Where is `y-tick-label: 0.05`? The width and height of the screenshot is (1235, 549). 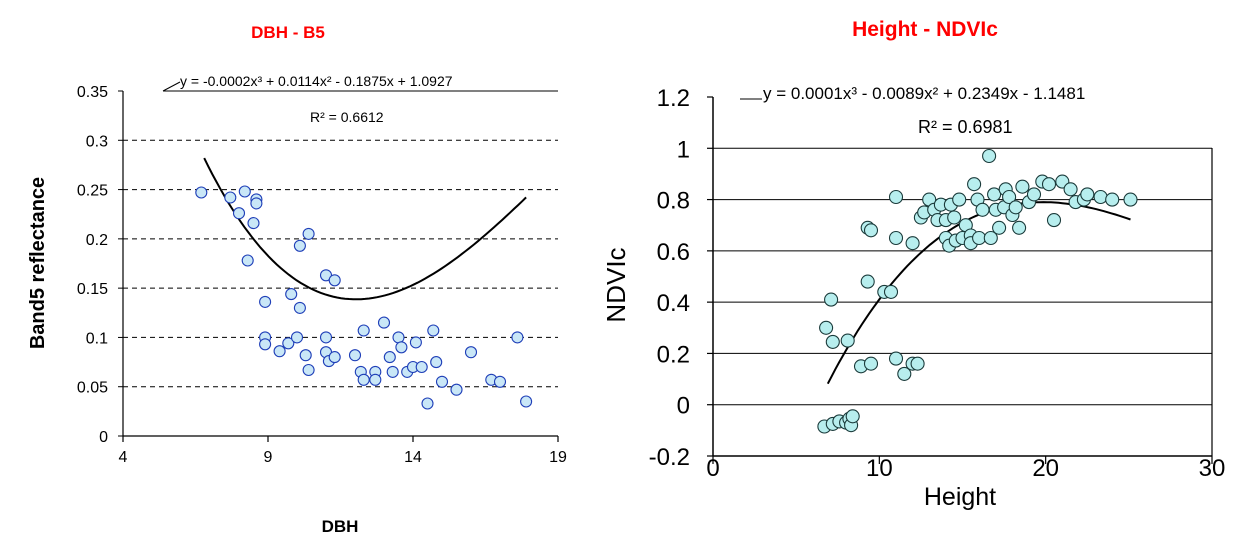
y-tick-label: 0.05 is located at coordinates (92, 388).